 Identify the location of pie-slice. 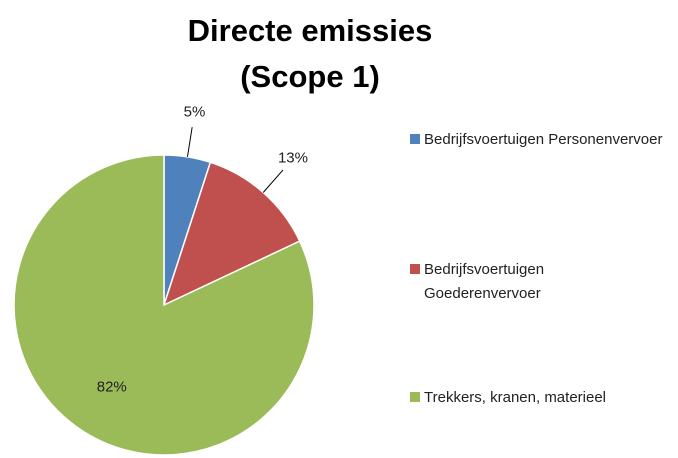
(231, 234).